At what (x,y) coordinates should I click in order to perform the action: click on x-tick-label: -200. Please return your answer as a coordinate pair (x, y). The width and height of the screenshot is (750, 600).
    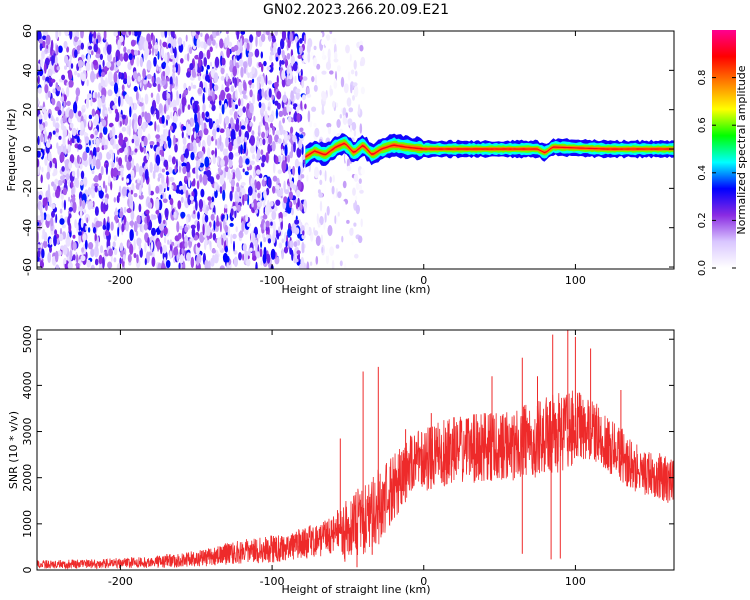
    Looking at the image, I should click on (120, 280).